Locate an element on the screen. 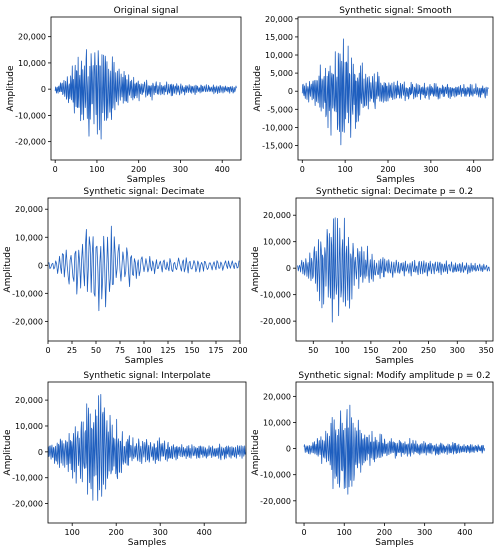 The height and width of the screenshot is (550, 502). x-tick-label: 350 is located at coordinates (485, 350).